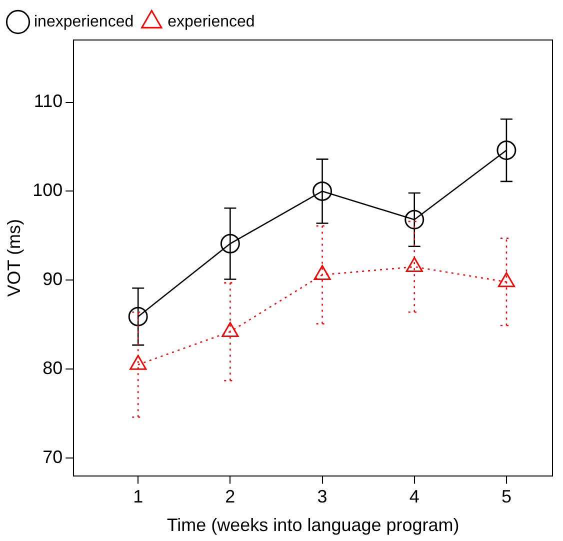 Image resolution: width=563 pixels, height=541 pixels. Describe the element at coordinates (52, 279) in the screenshot. I see `y-tick-label: 90` at that location.